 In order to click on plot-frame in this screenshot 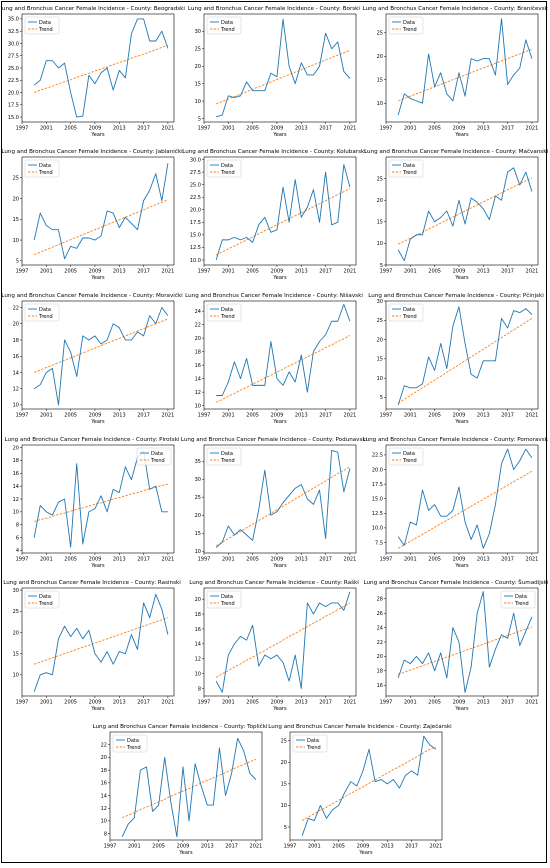, I will do `click(462, 211)`.